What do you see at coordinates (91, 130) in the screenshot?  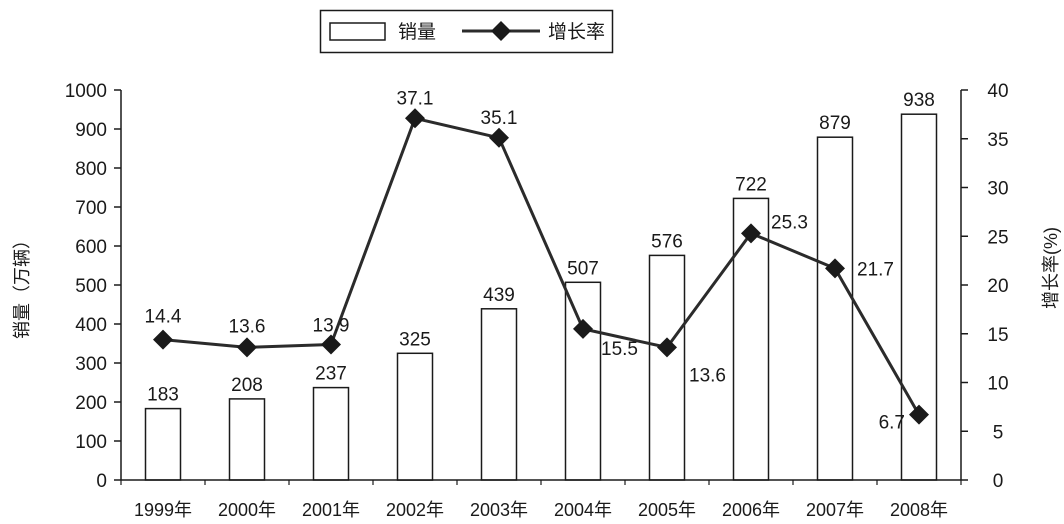 I see `y-axis-tick-label: 900` at bounding box center [91, 130].